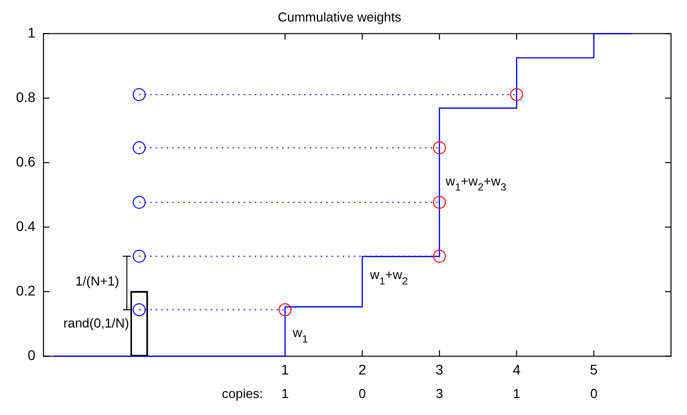 The image size is (687, 415). I want to click on annotation: 1/(N+1), so click(97, 281).